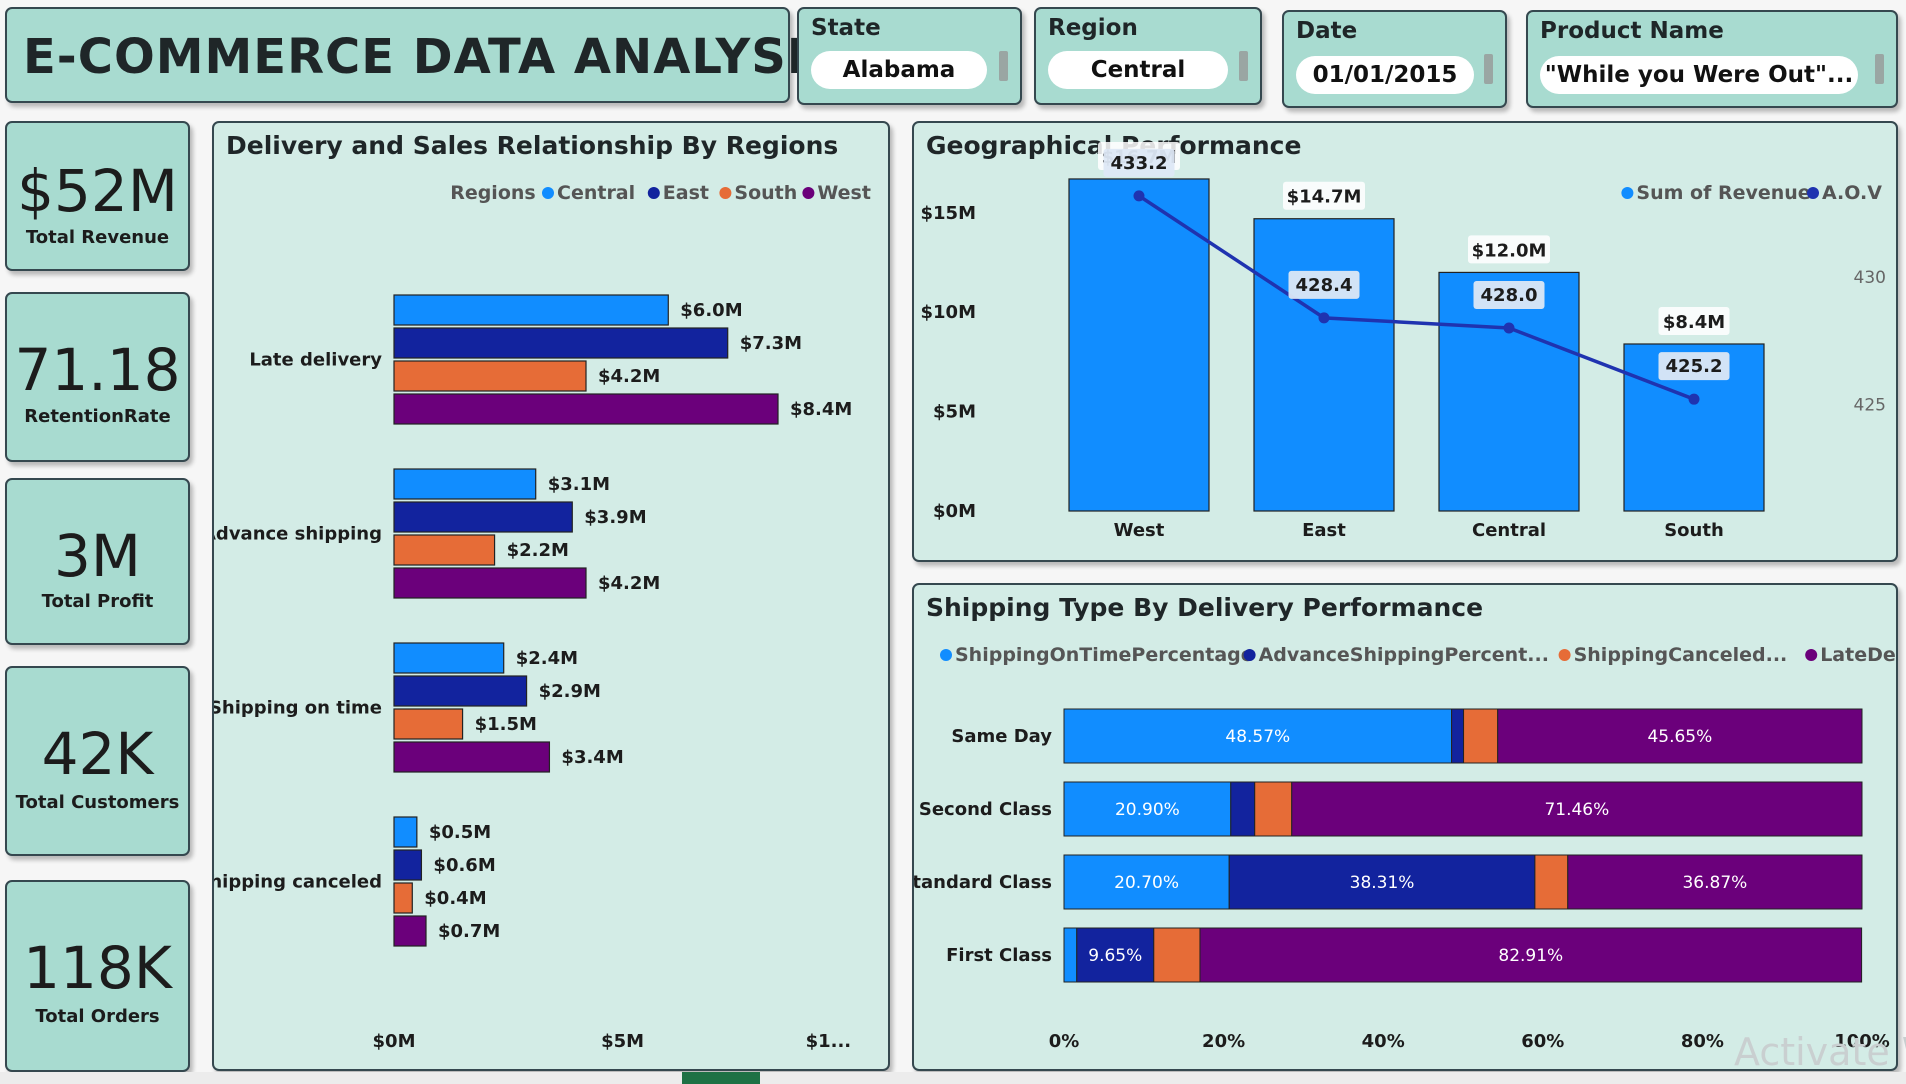 This screenshot has width=1906, height=1084. I want to click on bar-east-late-delivery, so click(561, 343).